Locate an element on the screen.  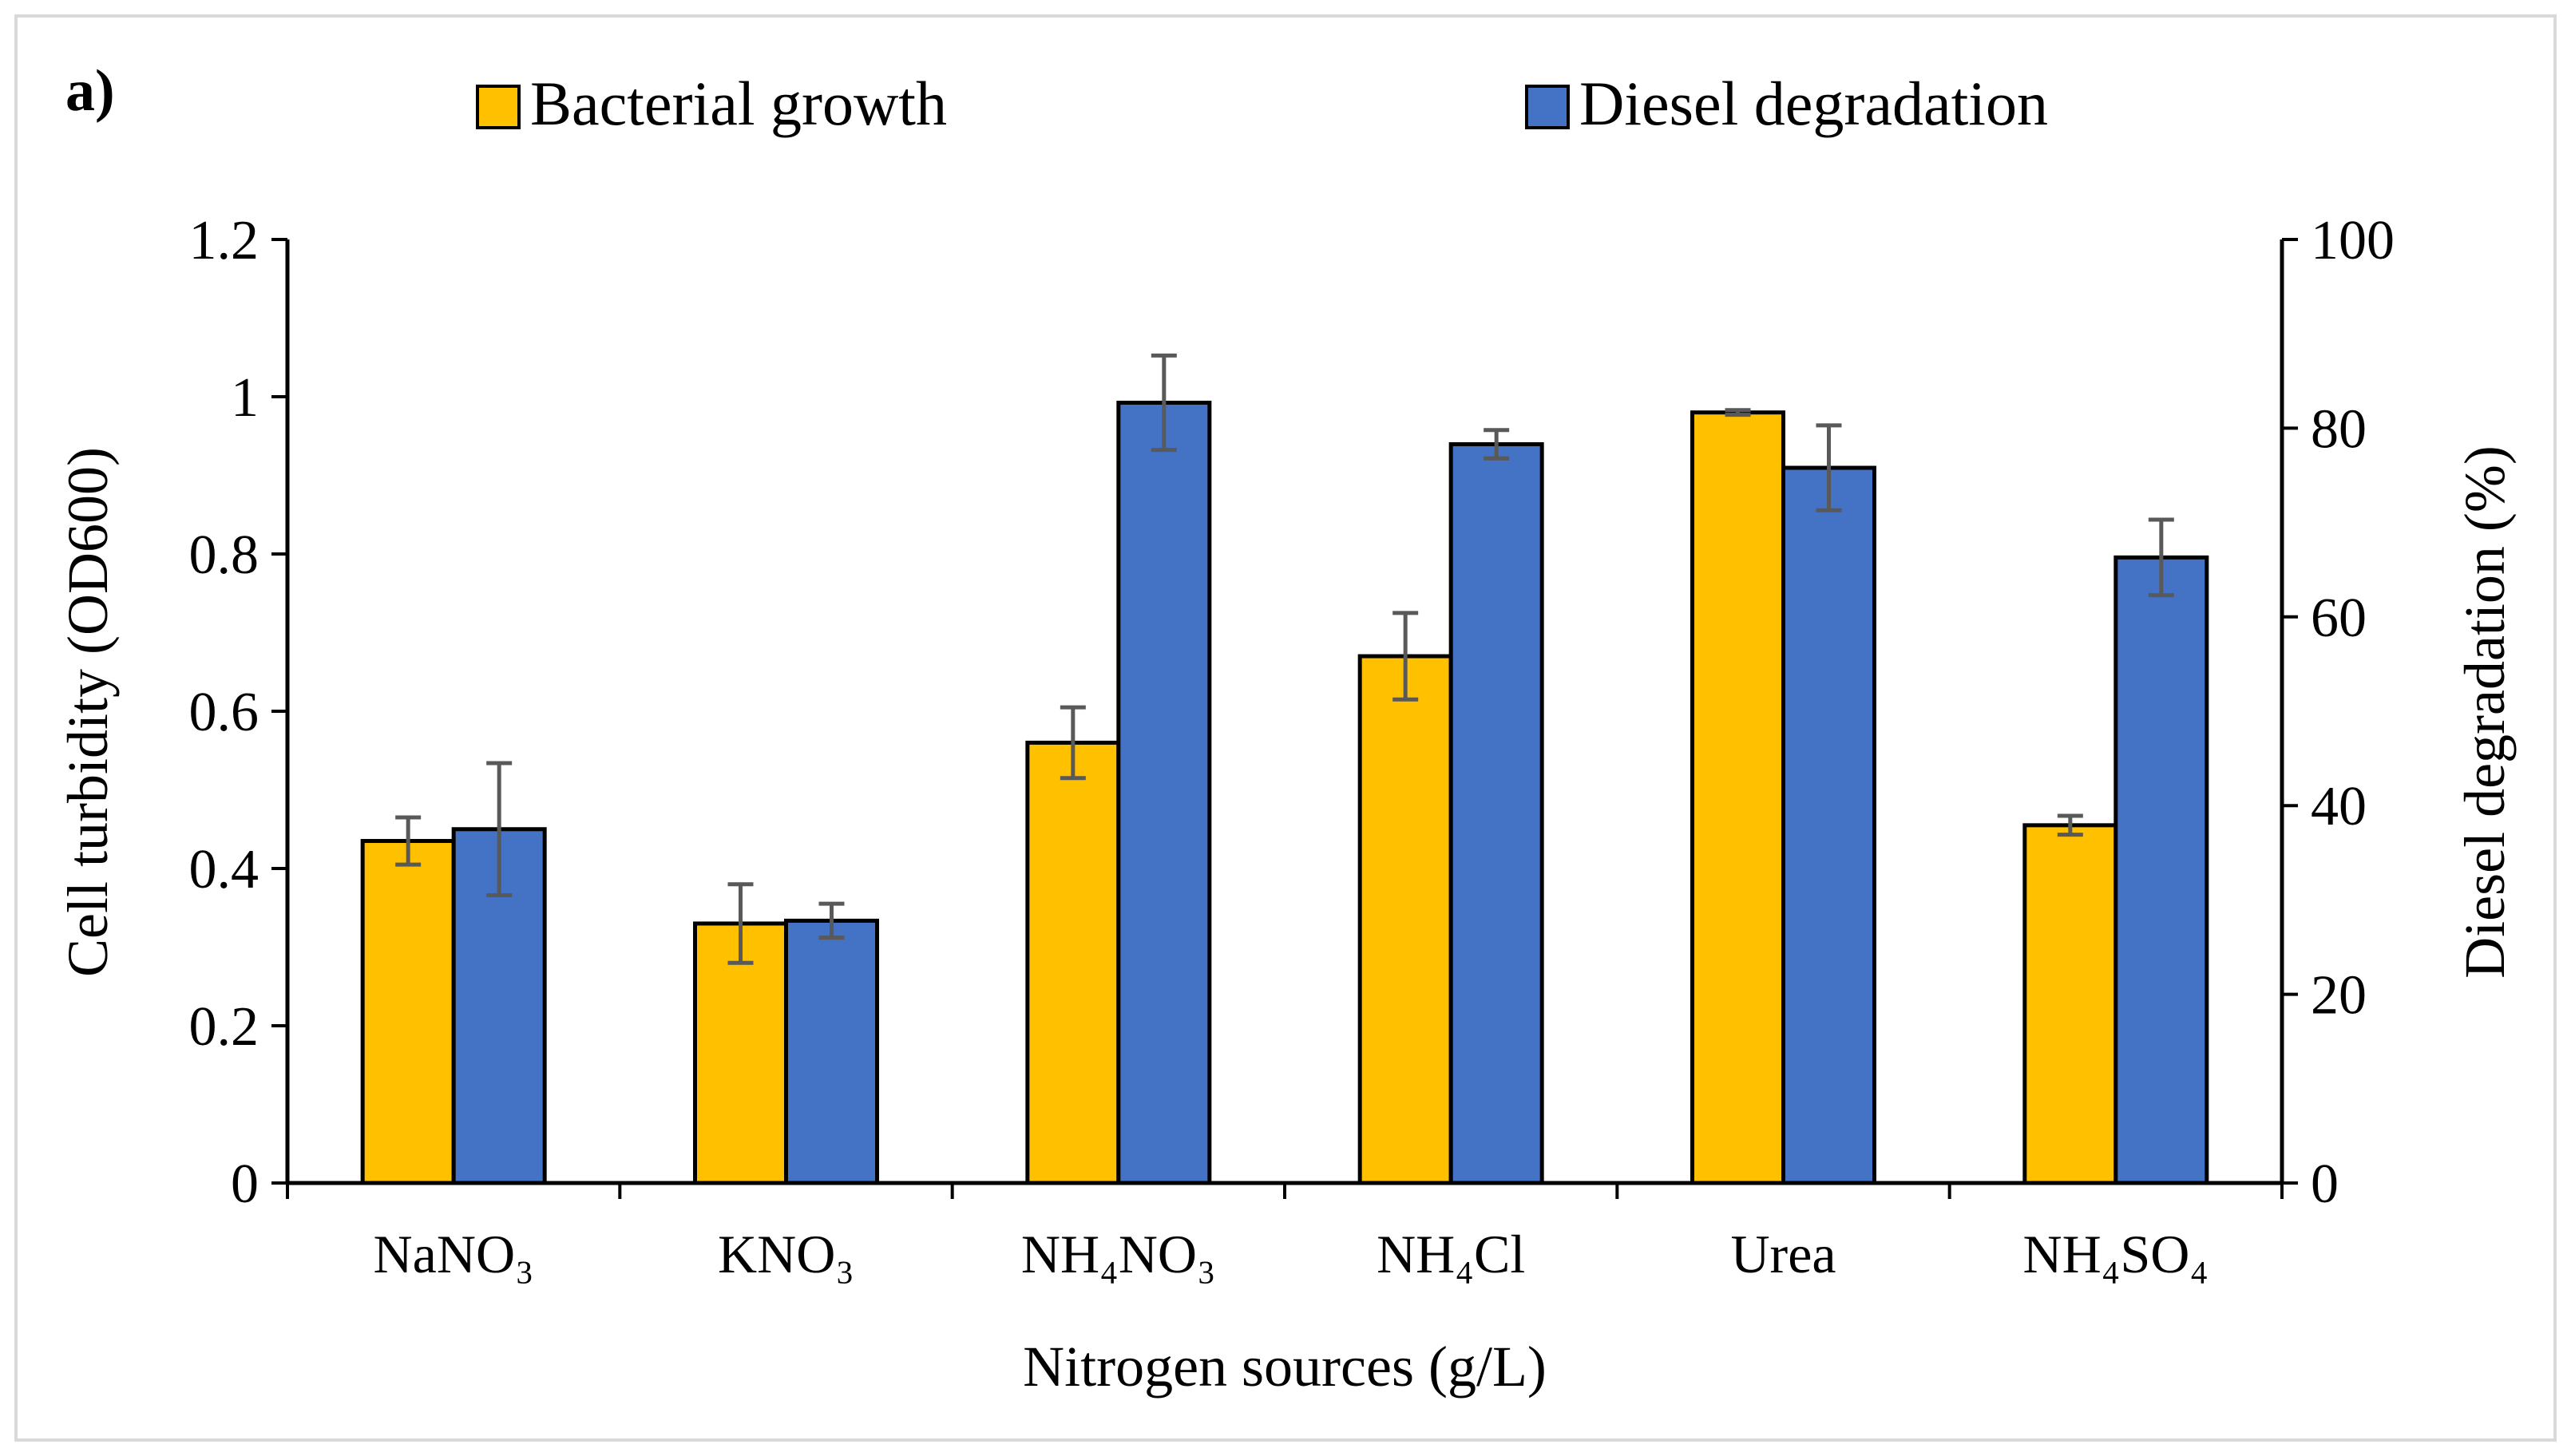
right-y-tick-label: 0 is located at coordinates (2325, 1184).